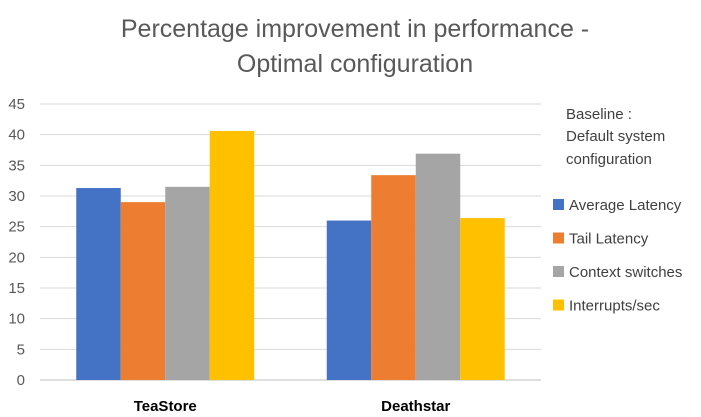 The width and height of the screenshot is (701, 417). Describe the element at coordinates (609, 159) in the screenshot. I see `note-line-3: configuration` at that location.